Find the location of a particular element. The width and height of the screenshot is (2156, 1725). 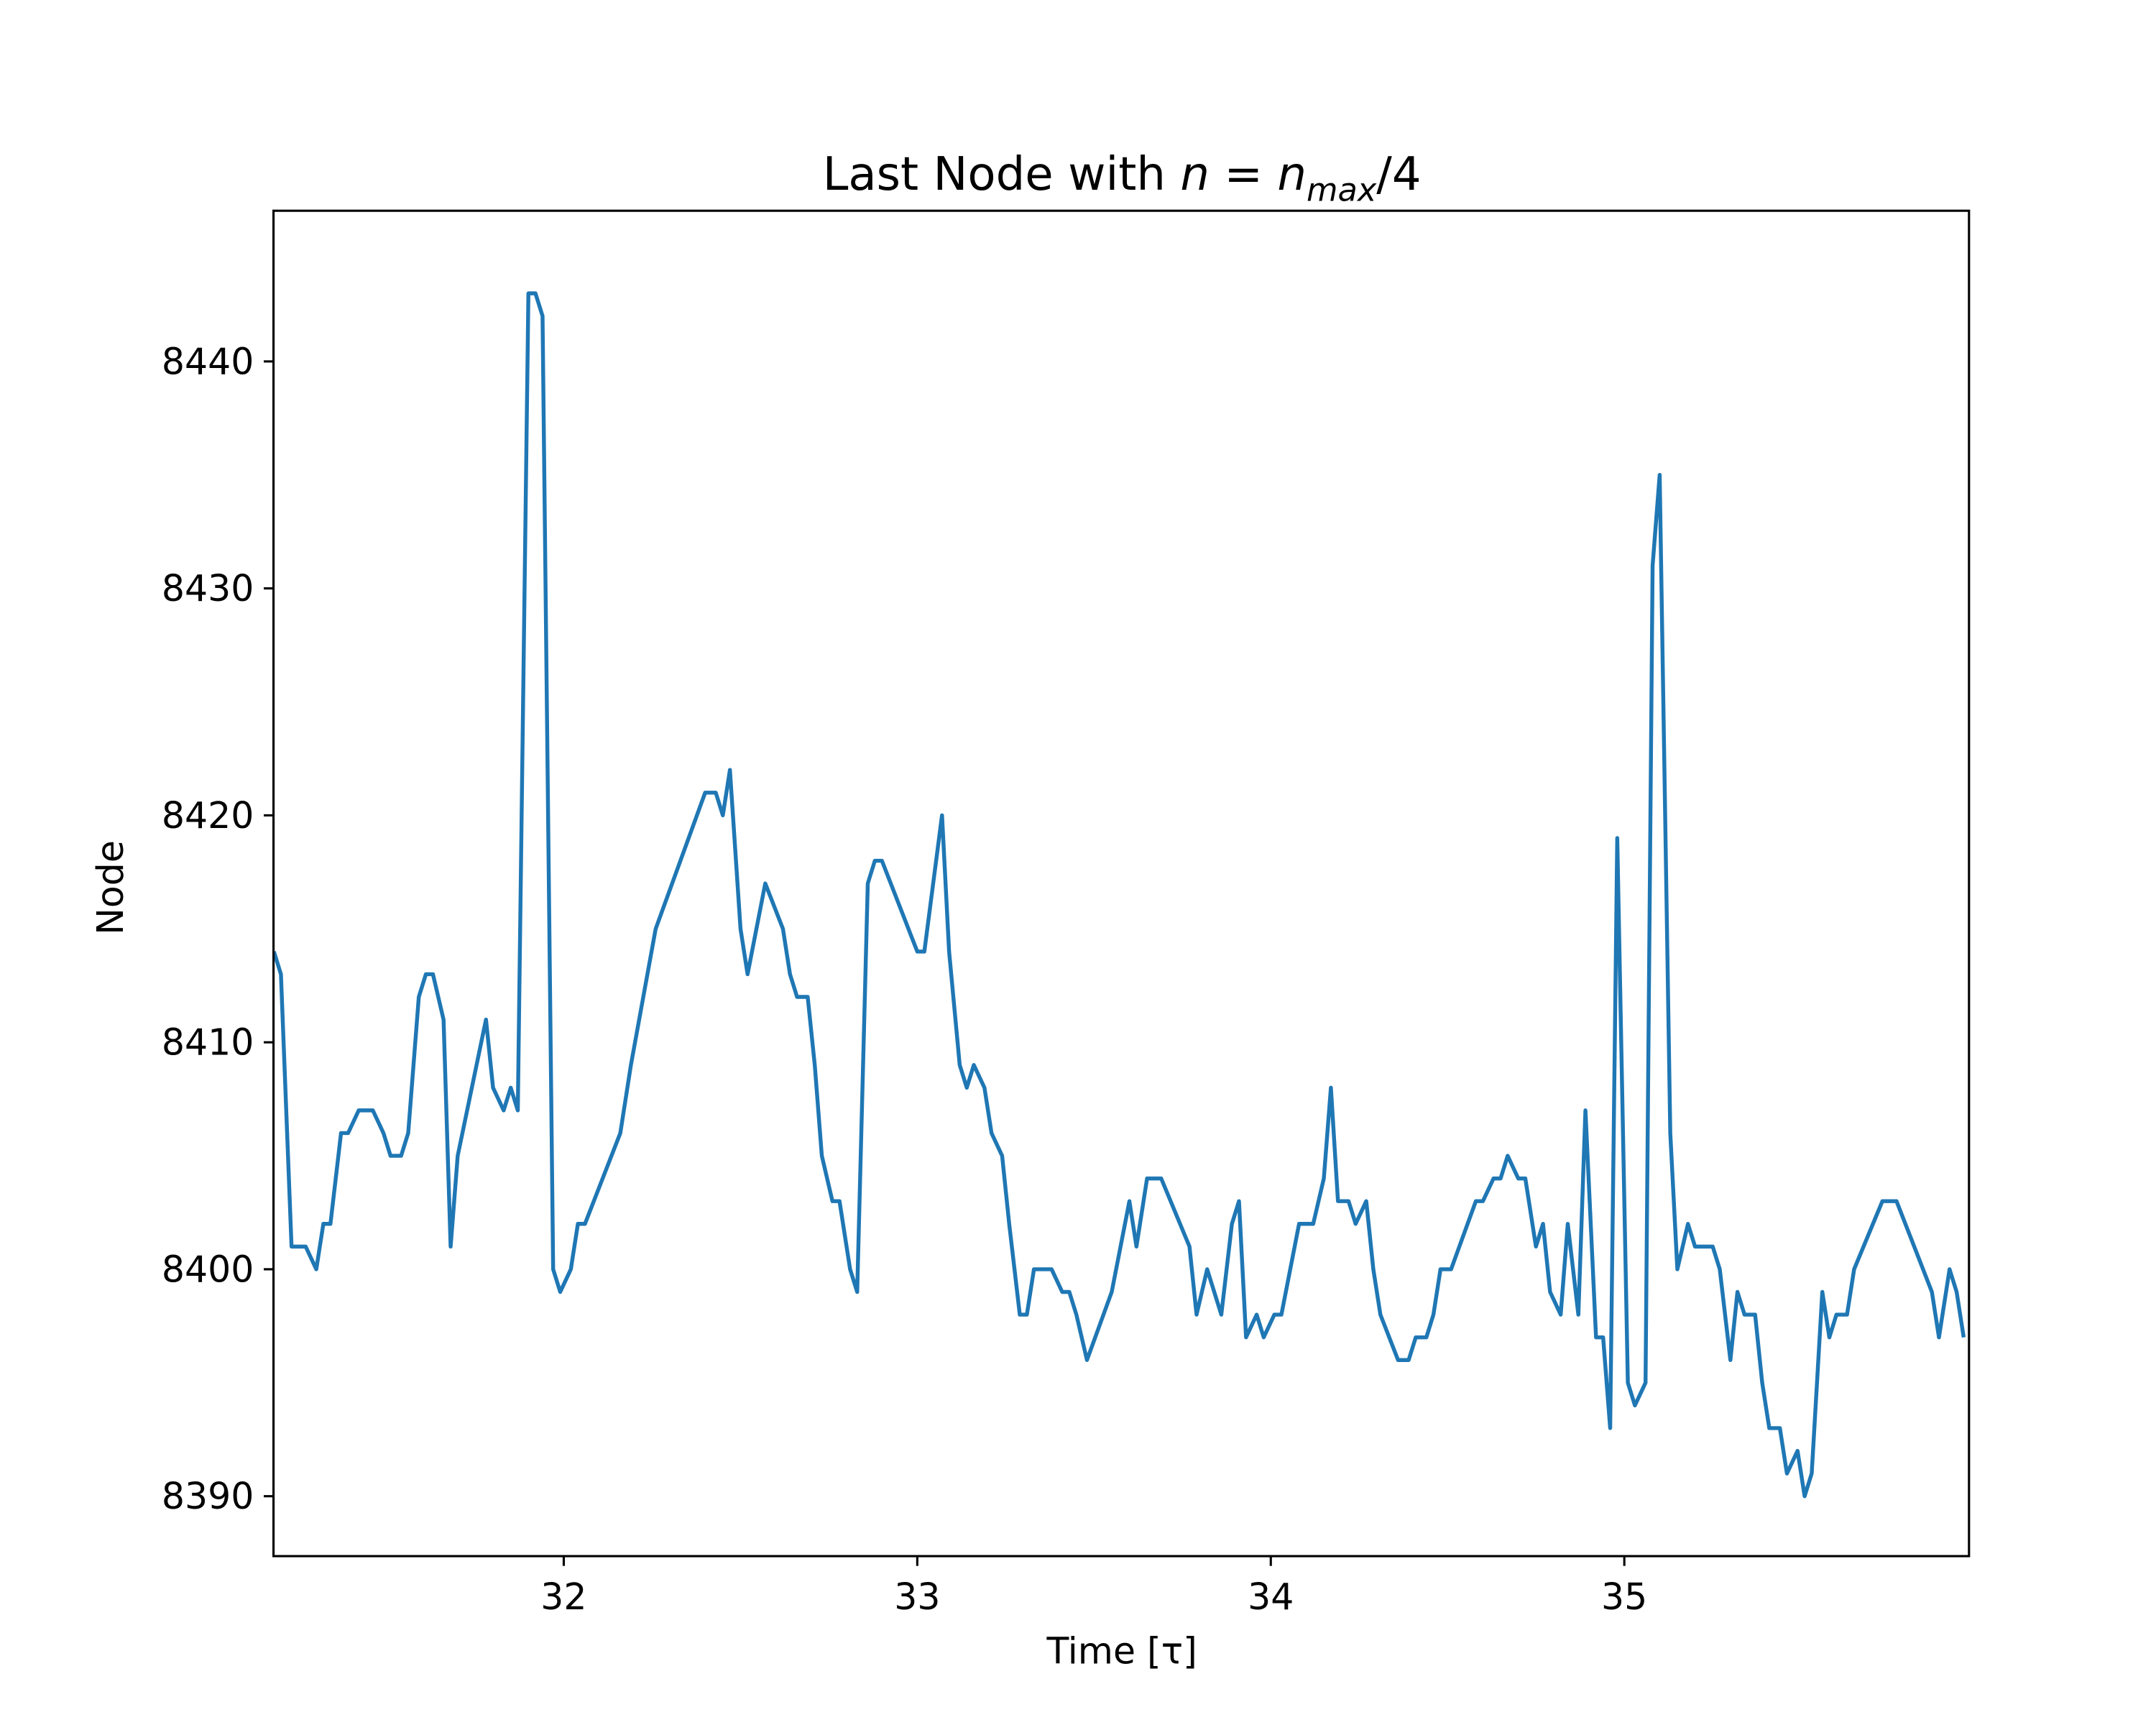

x-axis-label: Time [τ] is located at coordinates (1121, 1651).